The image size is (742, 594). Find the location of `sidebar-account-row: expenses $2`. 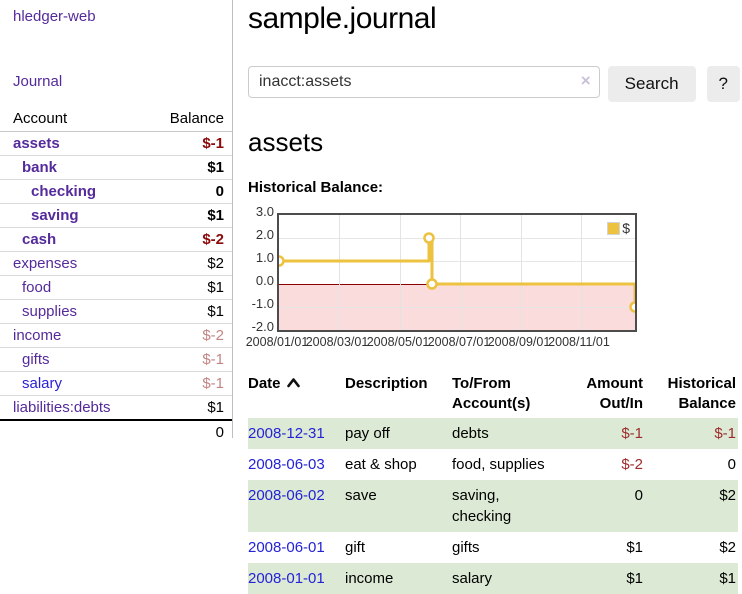

sidebar-account-row: expenses $2 is located at coordinates (116, 263).